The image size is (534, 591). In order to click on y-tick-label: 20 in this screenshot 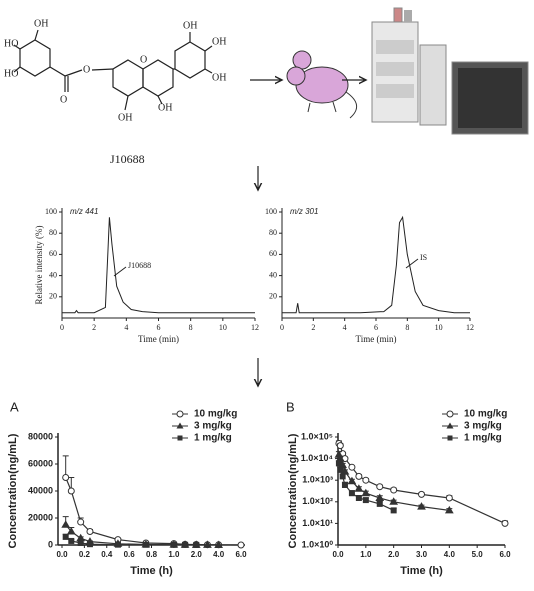, I will do `click(53, 296)`.